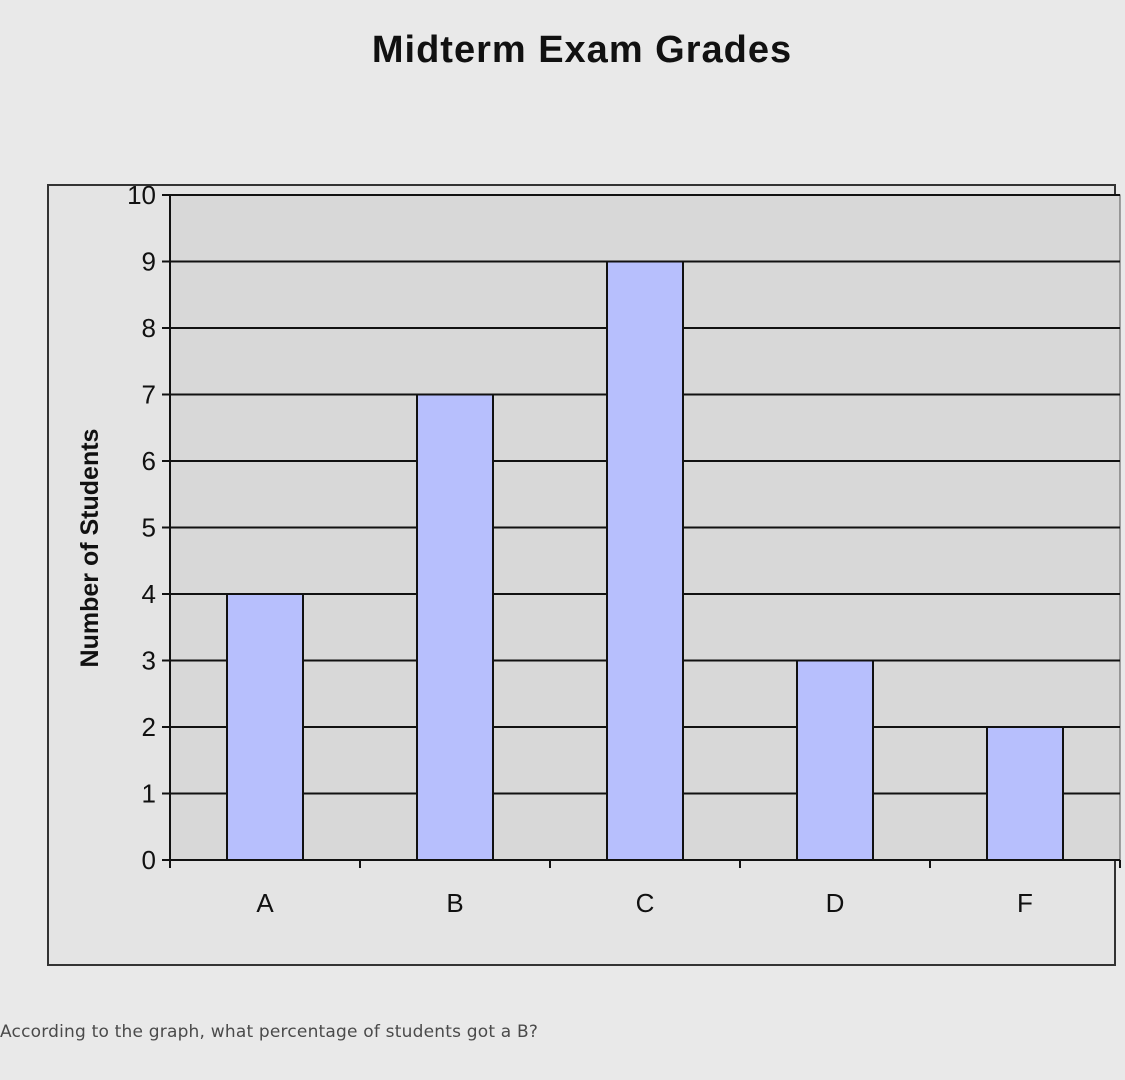  Describe the element at coordinates (149, 461) in the screenshot. I see `y-tick-label: 6` at that location.